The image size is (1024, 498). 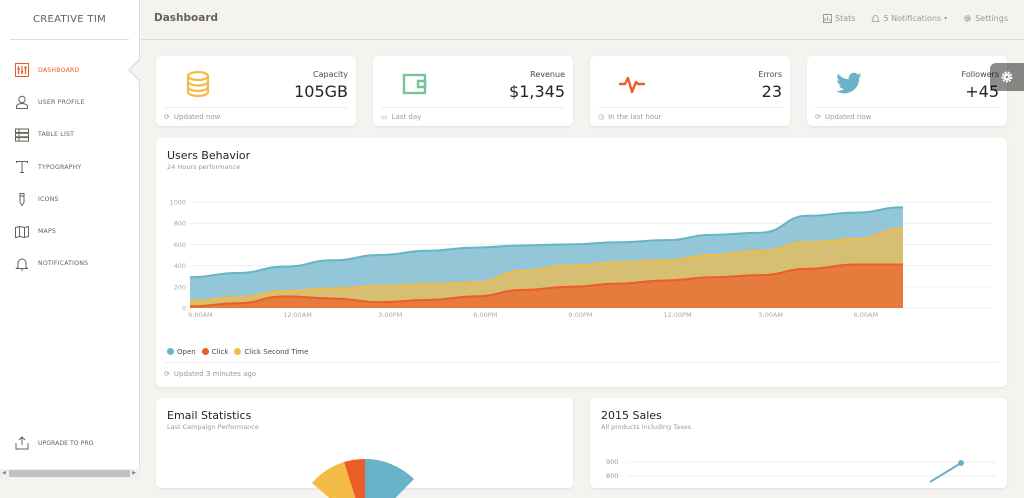 I want to click on text-icon, so click(x=22, y=167).